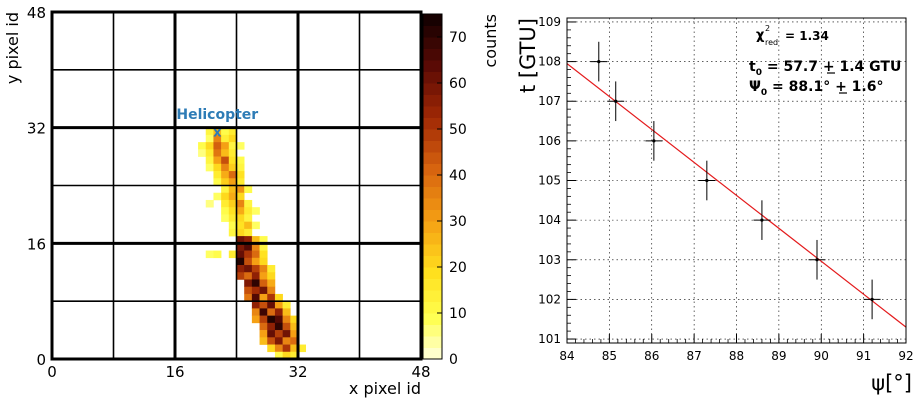  I want to click on heatmap-y-axis-label: y pixel id, so click(12, 48).